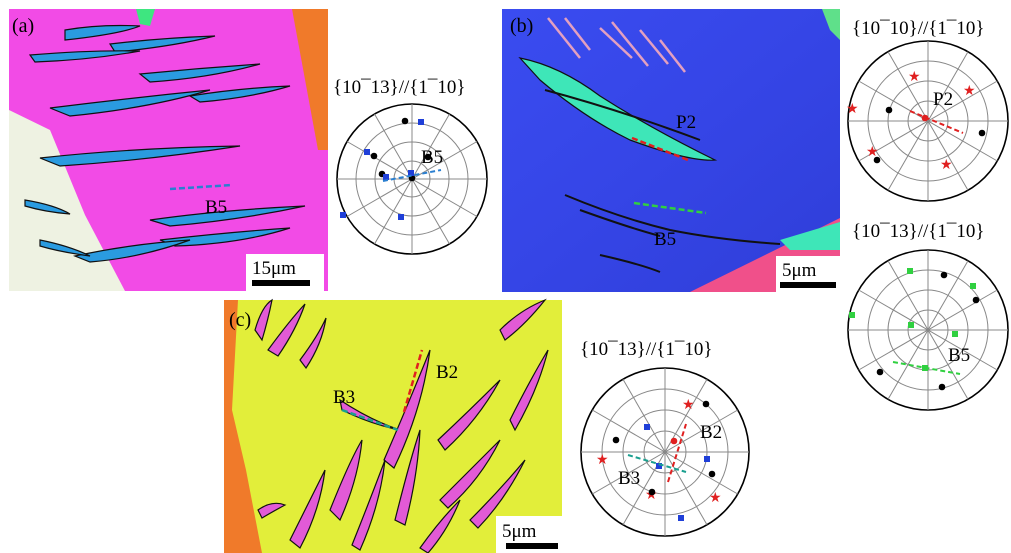  Describe the element at coordinates (959, 355) in the screenshot. I see `pole-label-b5-b: B5` at that location.